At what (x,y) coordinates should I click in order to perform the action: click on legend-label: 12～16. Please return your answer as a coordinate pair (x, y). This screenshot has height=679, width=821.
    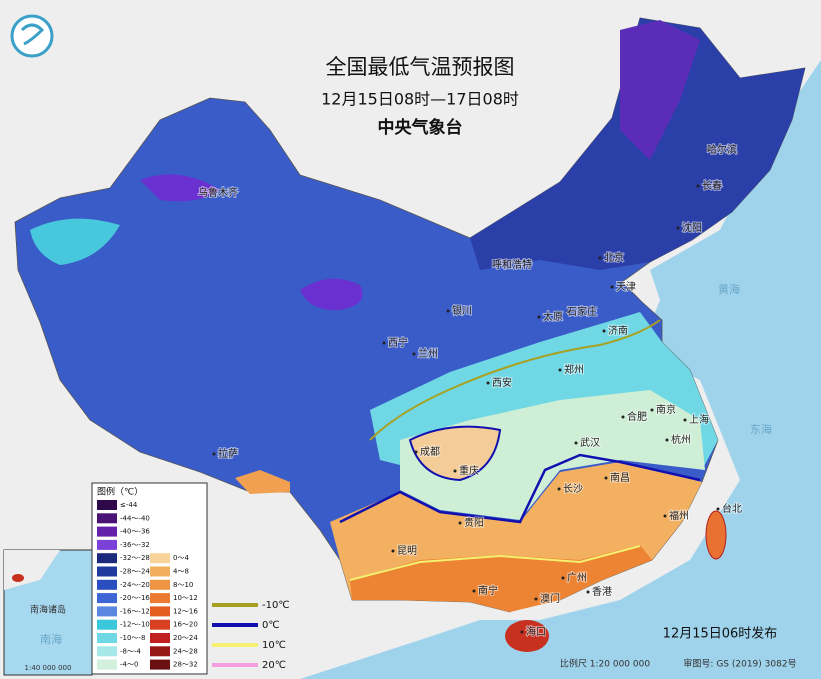
    Looking at the image, I should click on (185, 611).